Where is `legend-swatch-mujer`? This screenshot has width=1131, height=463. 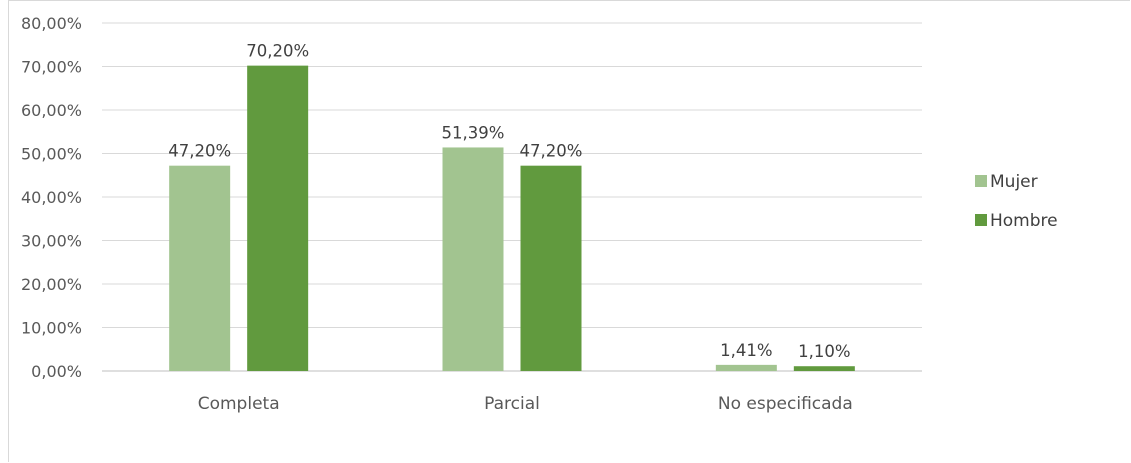 legend-swatch-mujer is located at coordinates (981, 181).